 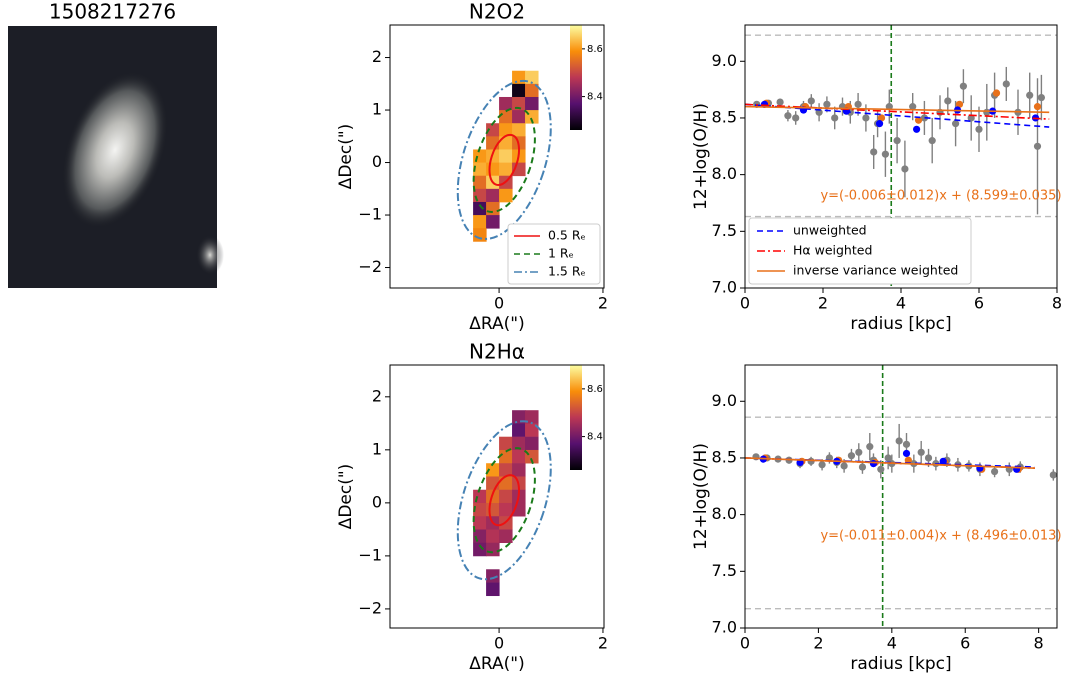 What do you see at coordinates (830, 230) in the screenshot?
I see `legend-label: unweighted` at bounding box center [830, 230].